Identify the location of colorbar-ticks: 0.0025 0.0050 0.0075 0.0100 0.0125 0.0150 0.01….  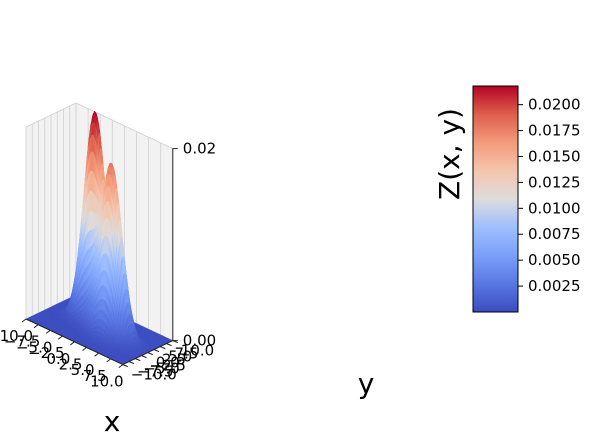
(549, 195).